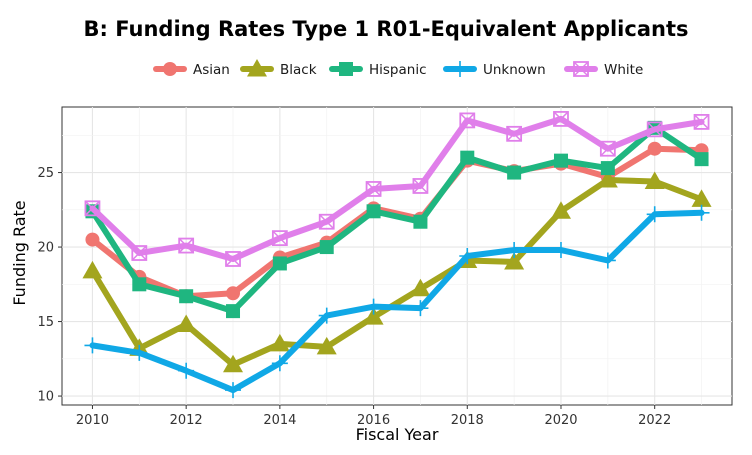 This screenshot has width=752, height=455. Describe the element at coordinates (397, 434) in the screenshot. I see `x-axis-title: Fiscal Year` at that location.